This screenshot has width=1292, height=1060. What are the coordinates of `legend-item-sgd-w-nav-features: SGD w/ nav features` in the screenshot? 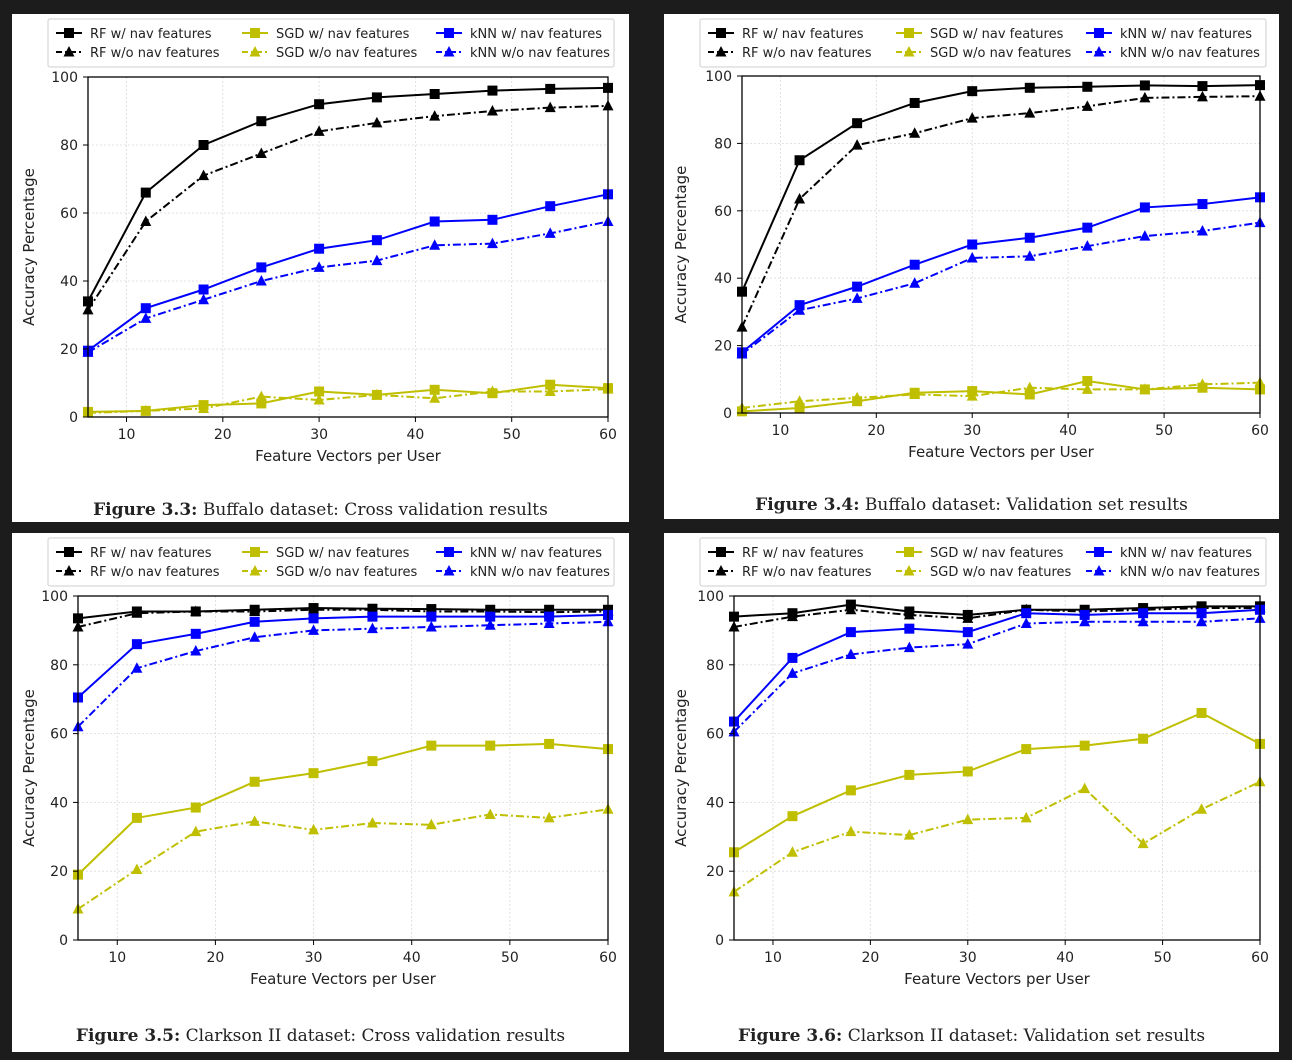 It's located at (980, 553).